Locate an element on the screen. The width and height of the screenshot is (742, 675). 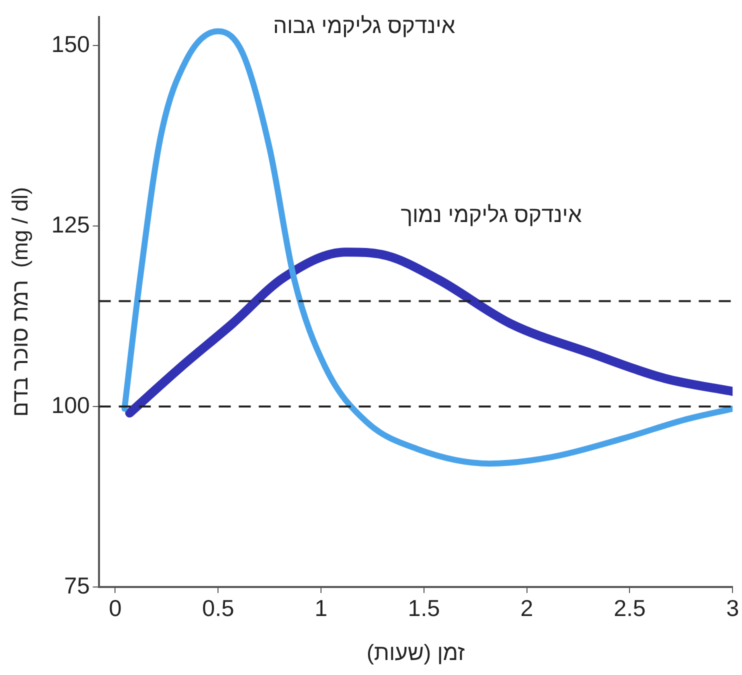
x-axis-title: זמן (שעות) is located at coordinates (415, 652).